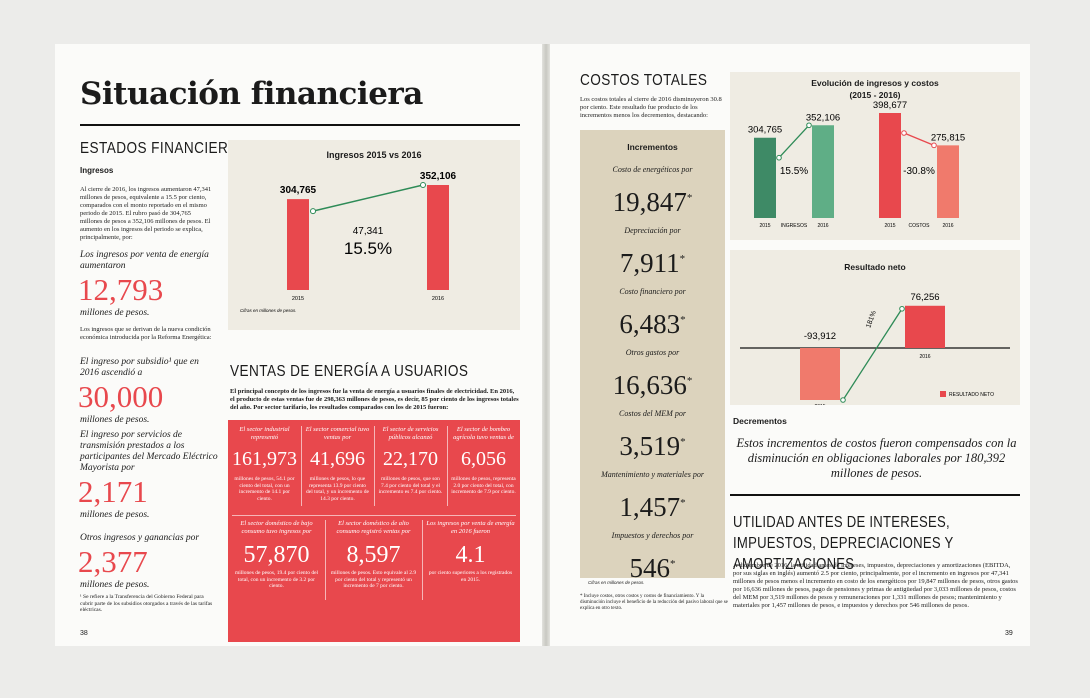 Image resolution: width=1090 pixels, height=698 pixels. Describe the element at coordinates (164, 148) in the screenshot. I see `section-heading: ESTADOS FINANCIEROS` at that location.